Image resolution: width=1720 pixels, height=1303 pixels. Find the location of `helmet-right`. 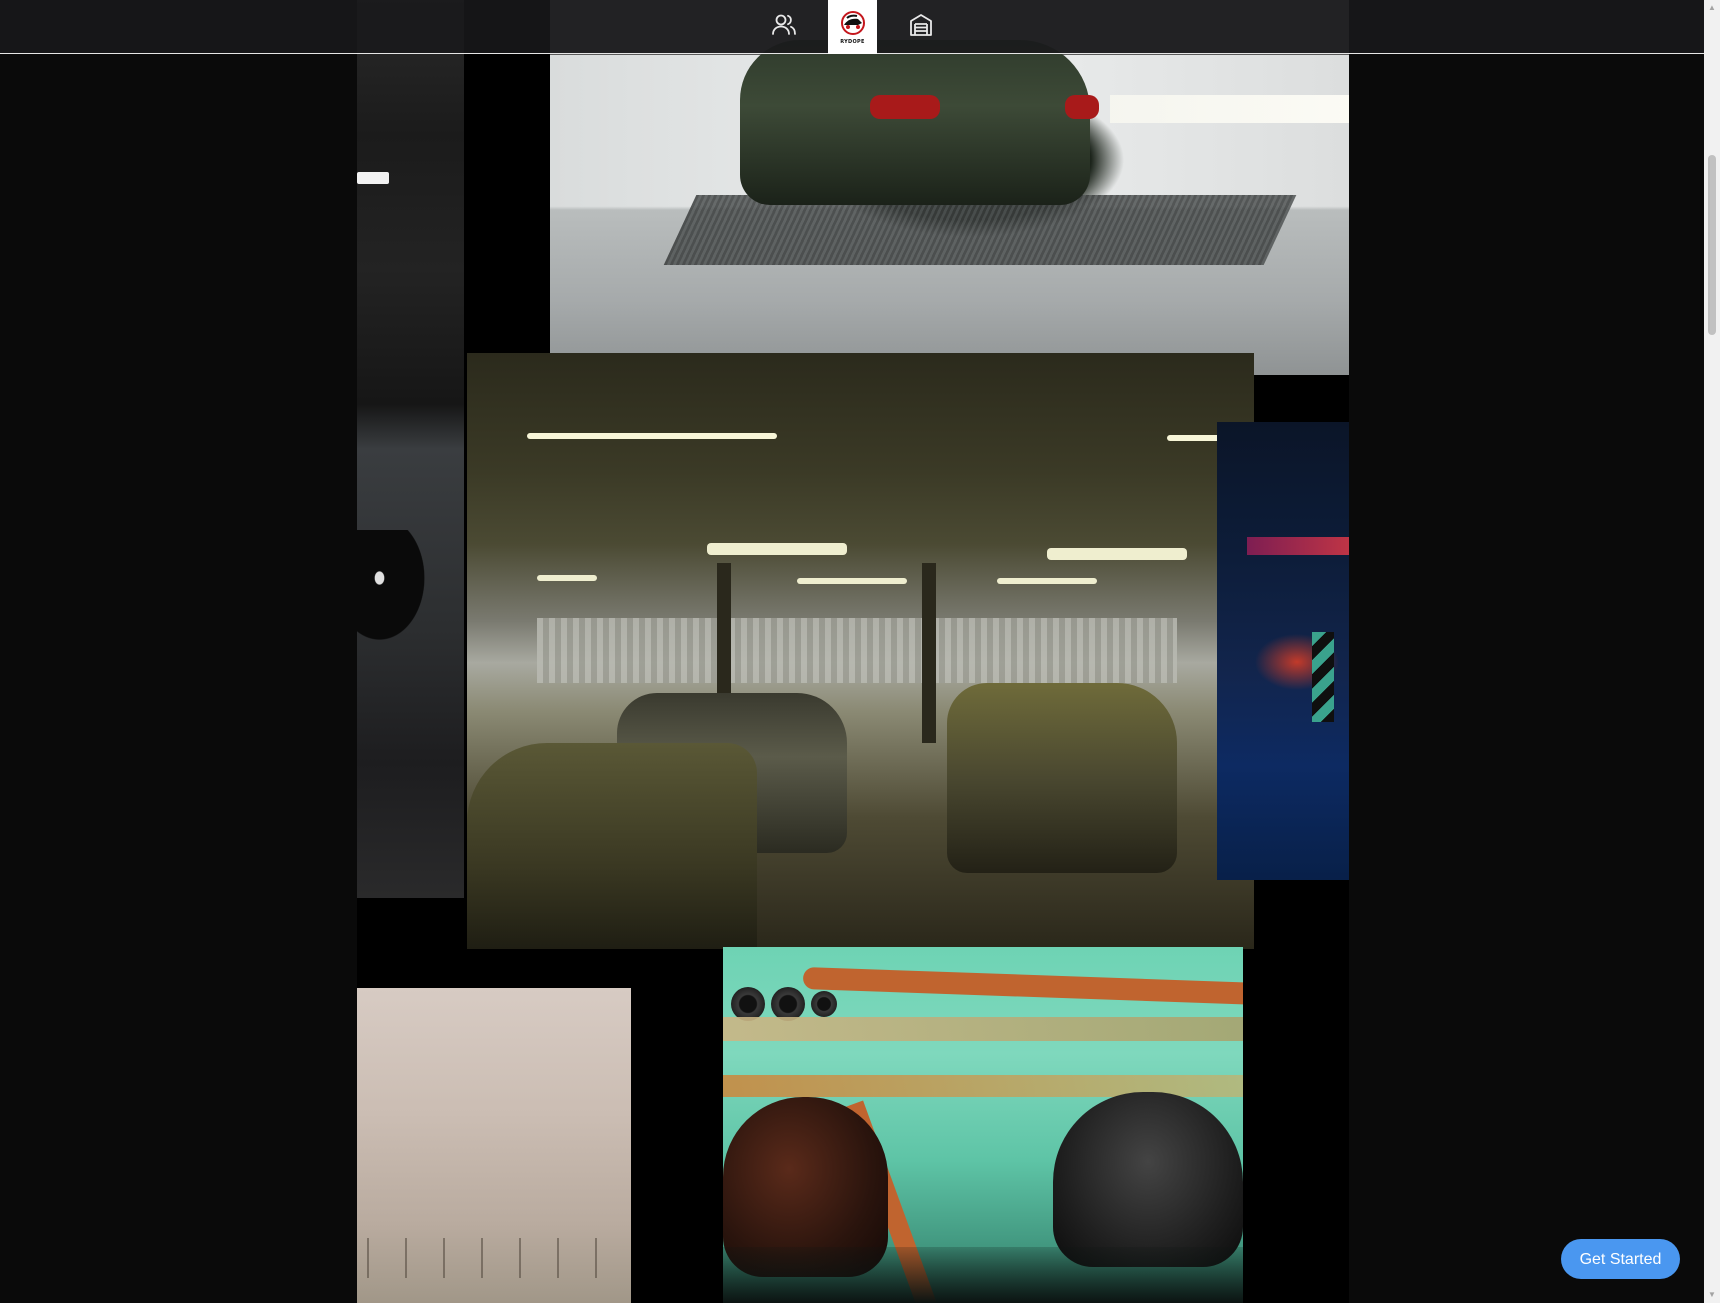

helmet-right is located at coordinates (1148, 1179).